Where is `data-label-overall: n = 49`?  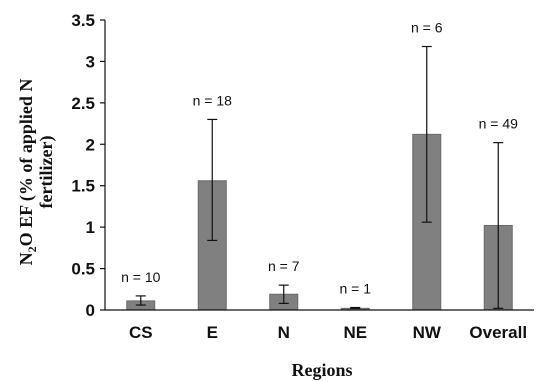 data-label-overall: n = 49 is located at coordinates (499, 124).